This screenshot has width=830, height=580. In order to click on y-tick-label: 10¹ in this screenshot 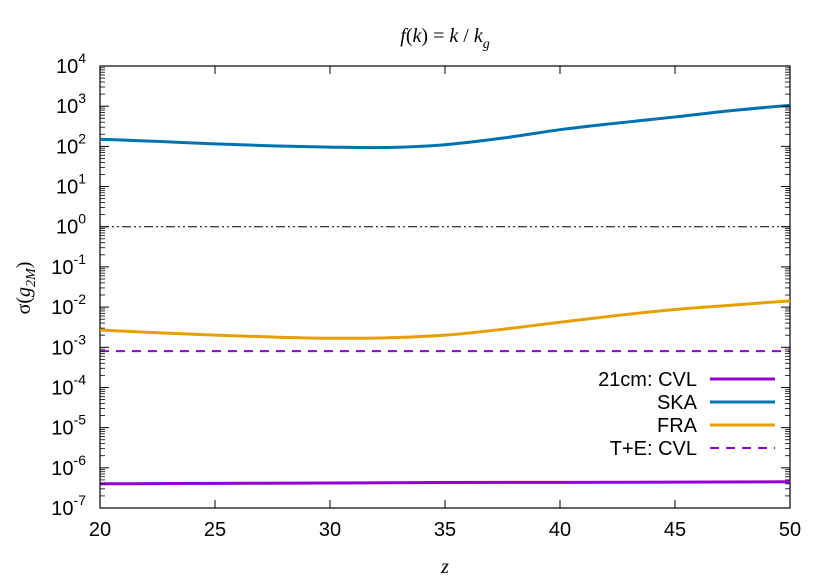, I will do `click(71, 185)`.